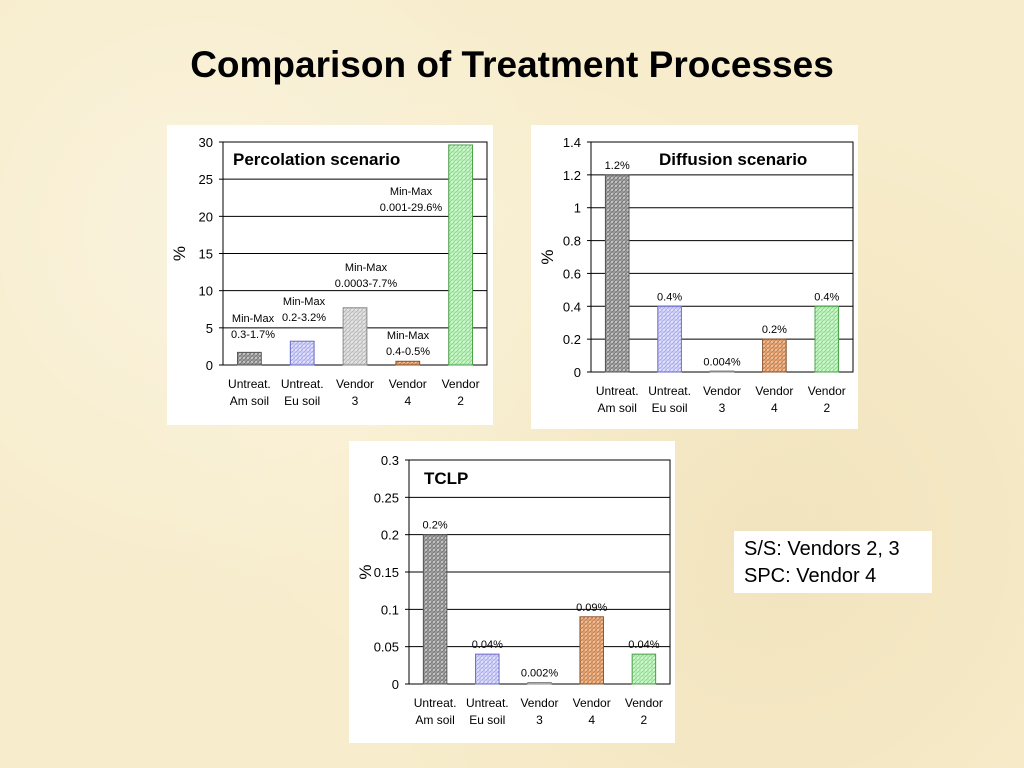 Image resolution: width=1024 pixels, height=768 pixels. What do you see at coordinates (390, 460) in the screenshot?
I see `y-tick-label: 0.3` at bounding box center [390, 460].